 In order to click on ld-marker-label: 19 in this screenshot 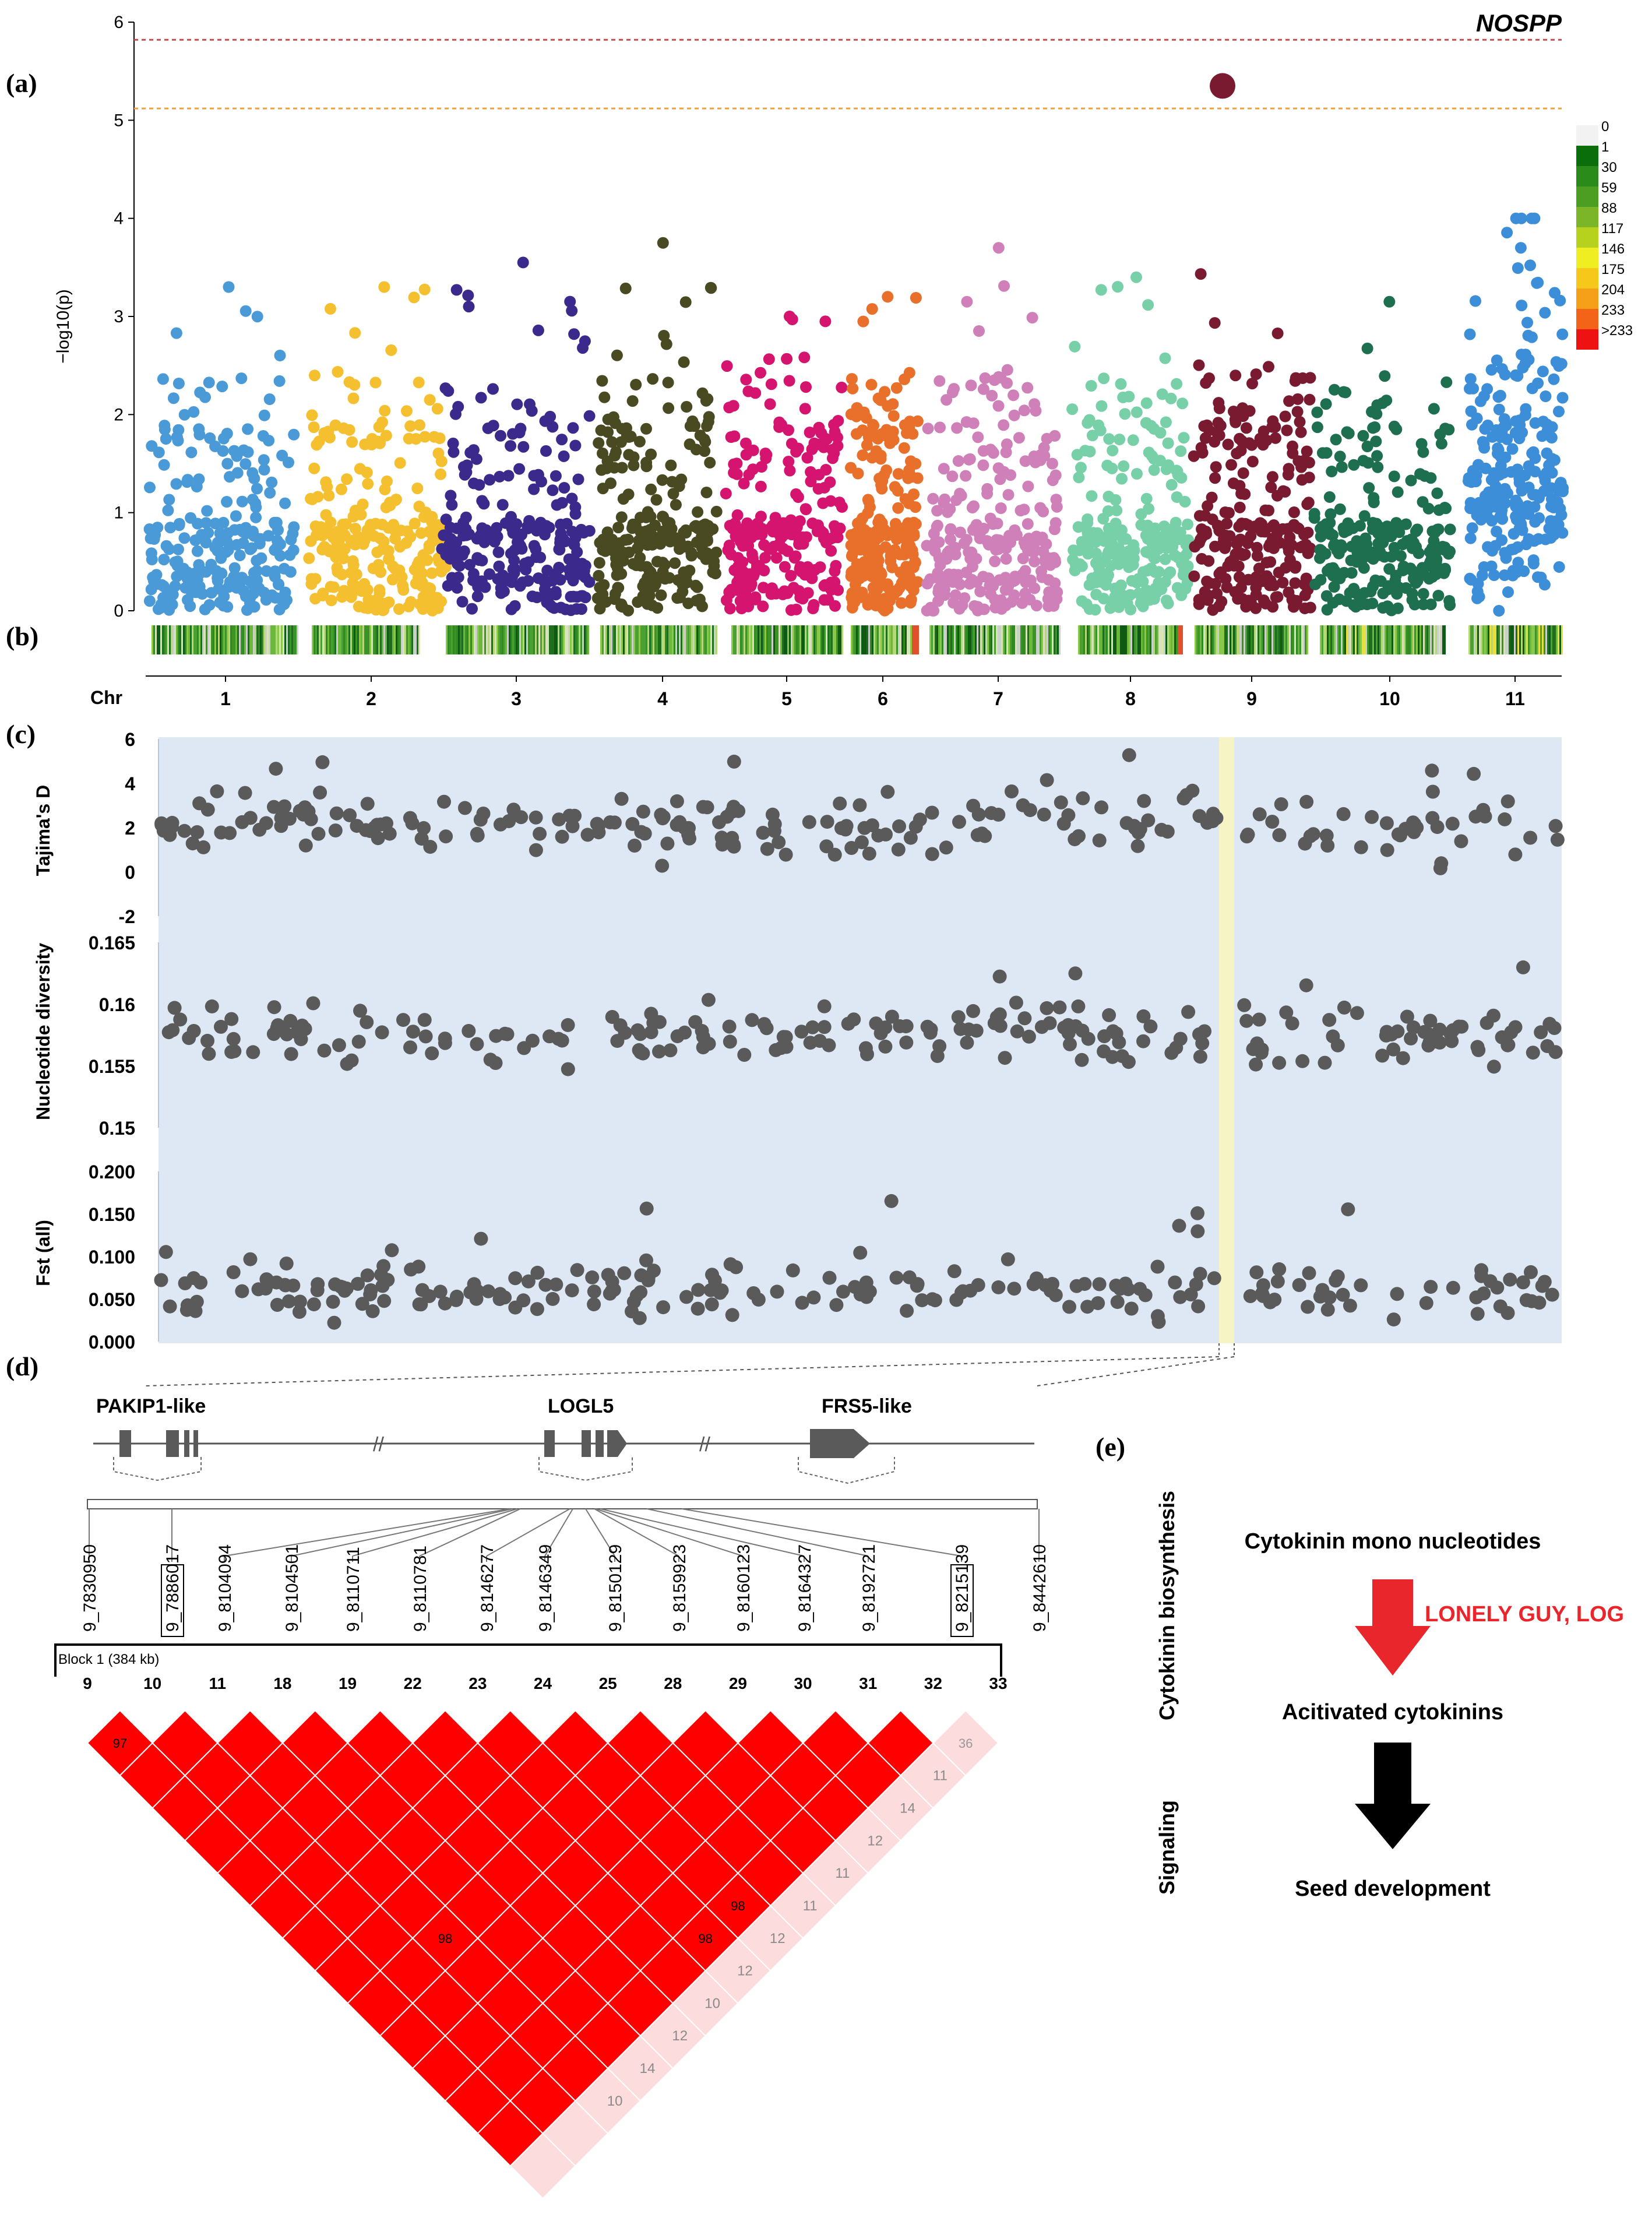, I will do `click(348, 1683)`.